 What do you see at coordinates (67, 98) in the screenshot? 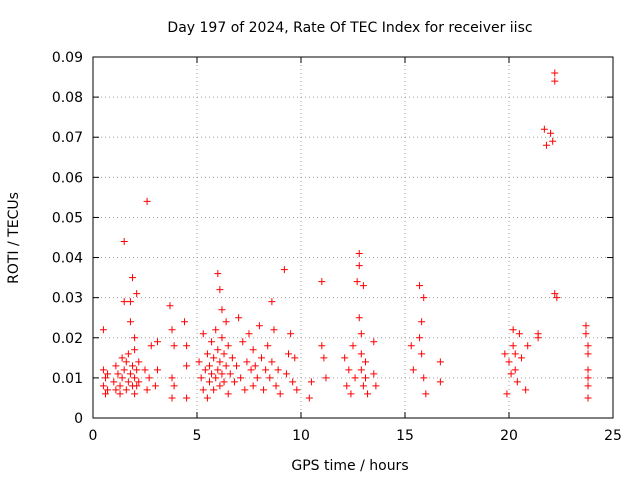
I see `y-tick-label: 0.08` at bounding box center [67, 98].